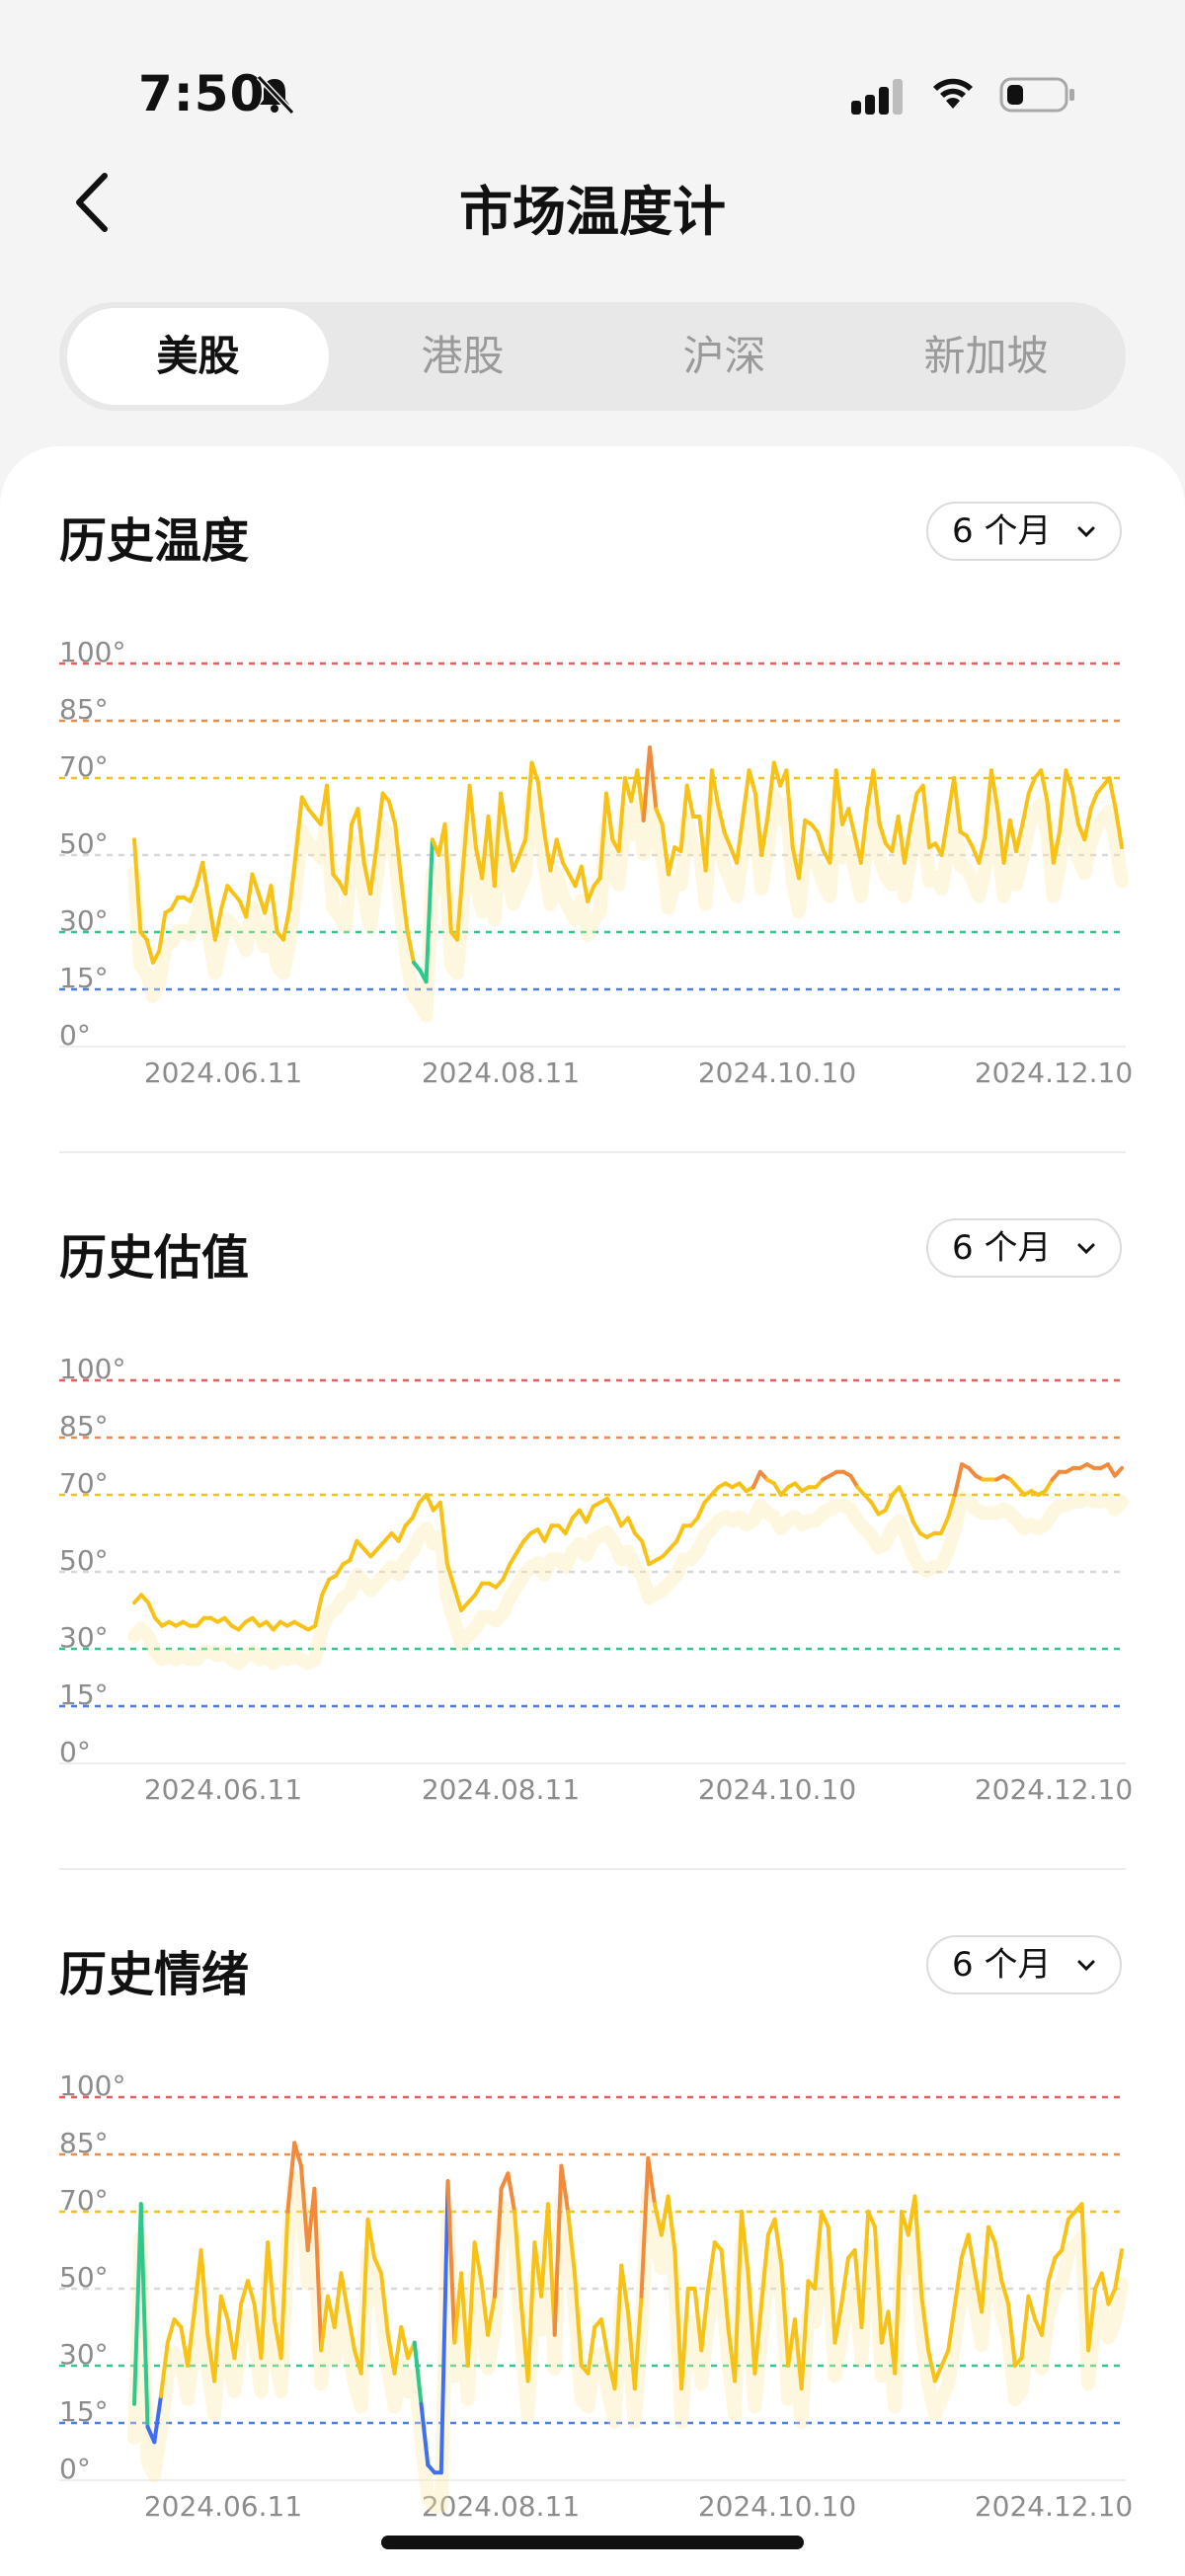 This screenshot has width=1185, height=2576. I want to click on tab-hk-stocks: 港股, so click(463, 356).